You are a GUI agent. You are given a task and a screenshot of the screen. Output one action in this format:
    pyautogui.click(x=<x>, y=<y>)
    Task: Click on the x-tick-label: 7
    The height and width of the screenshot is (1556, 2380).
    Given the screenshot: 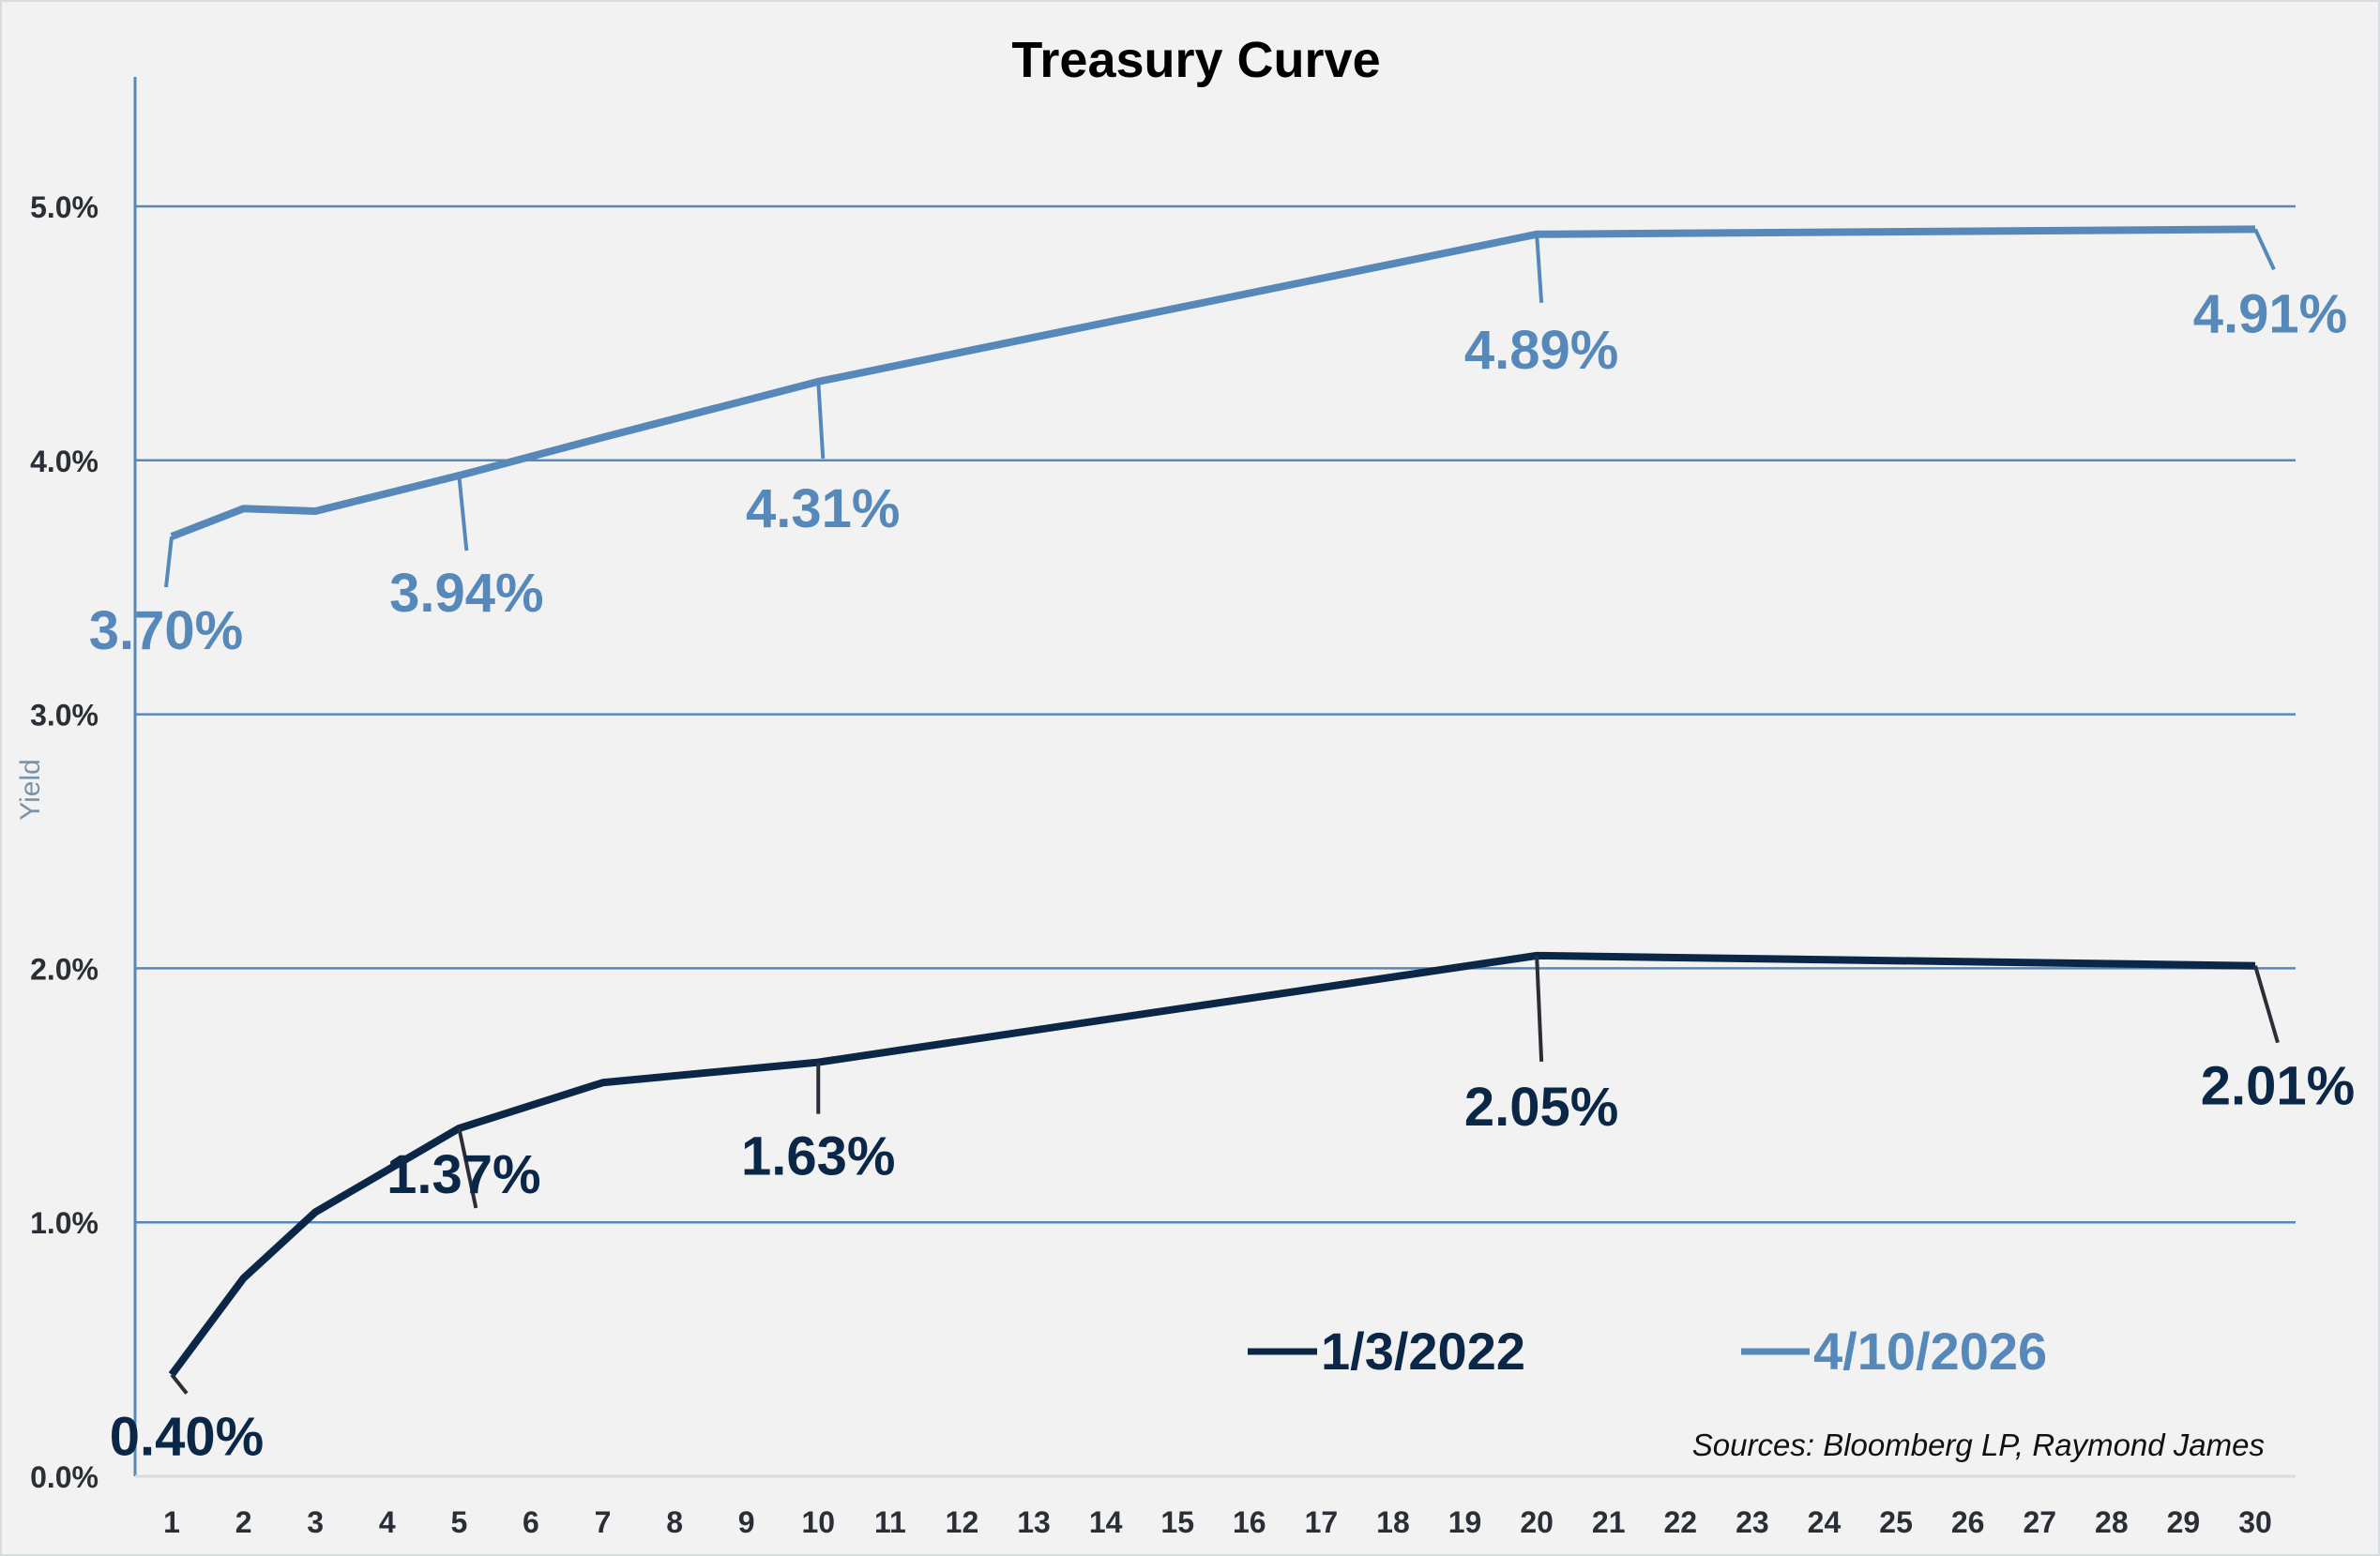 What is the action you would take?
    pyautogui.click(x=603, y=1522)
    